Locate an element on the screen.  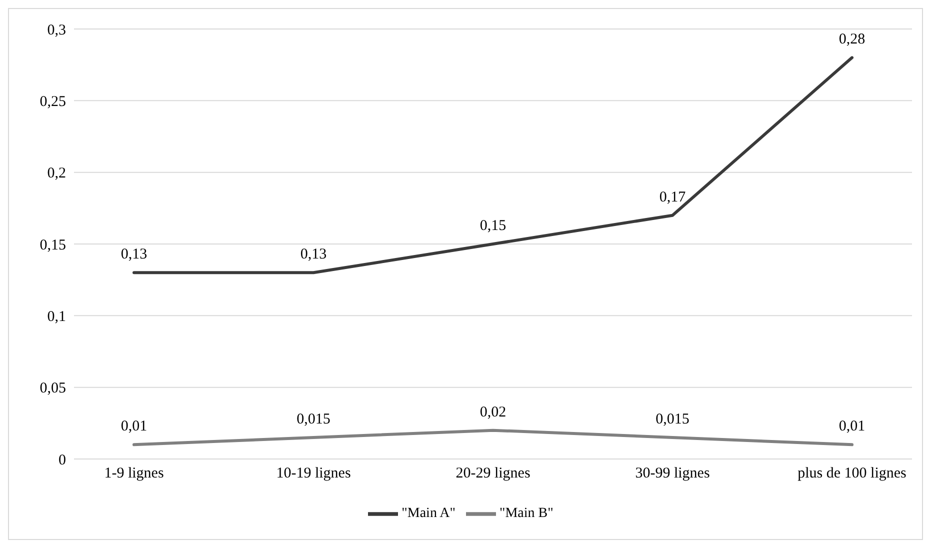
data-label: 0,17 is located at coordinates (672, 197).